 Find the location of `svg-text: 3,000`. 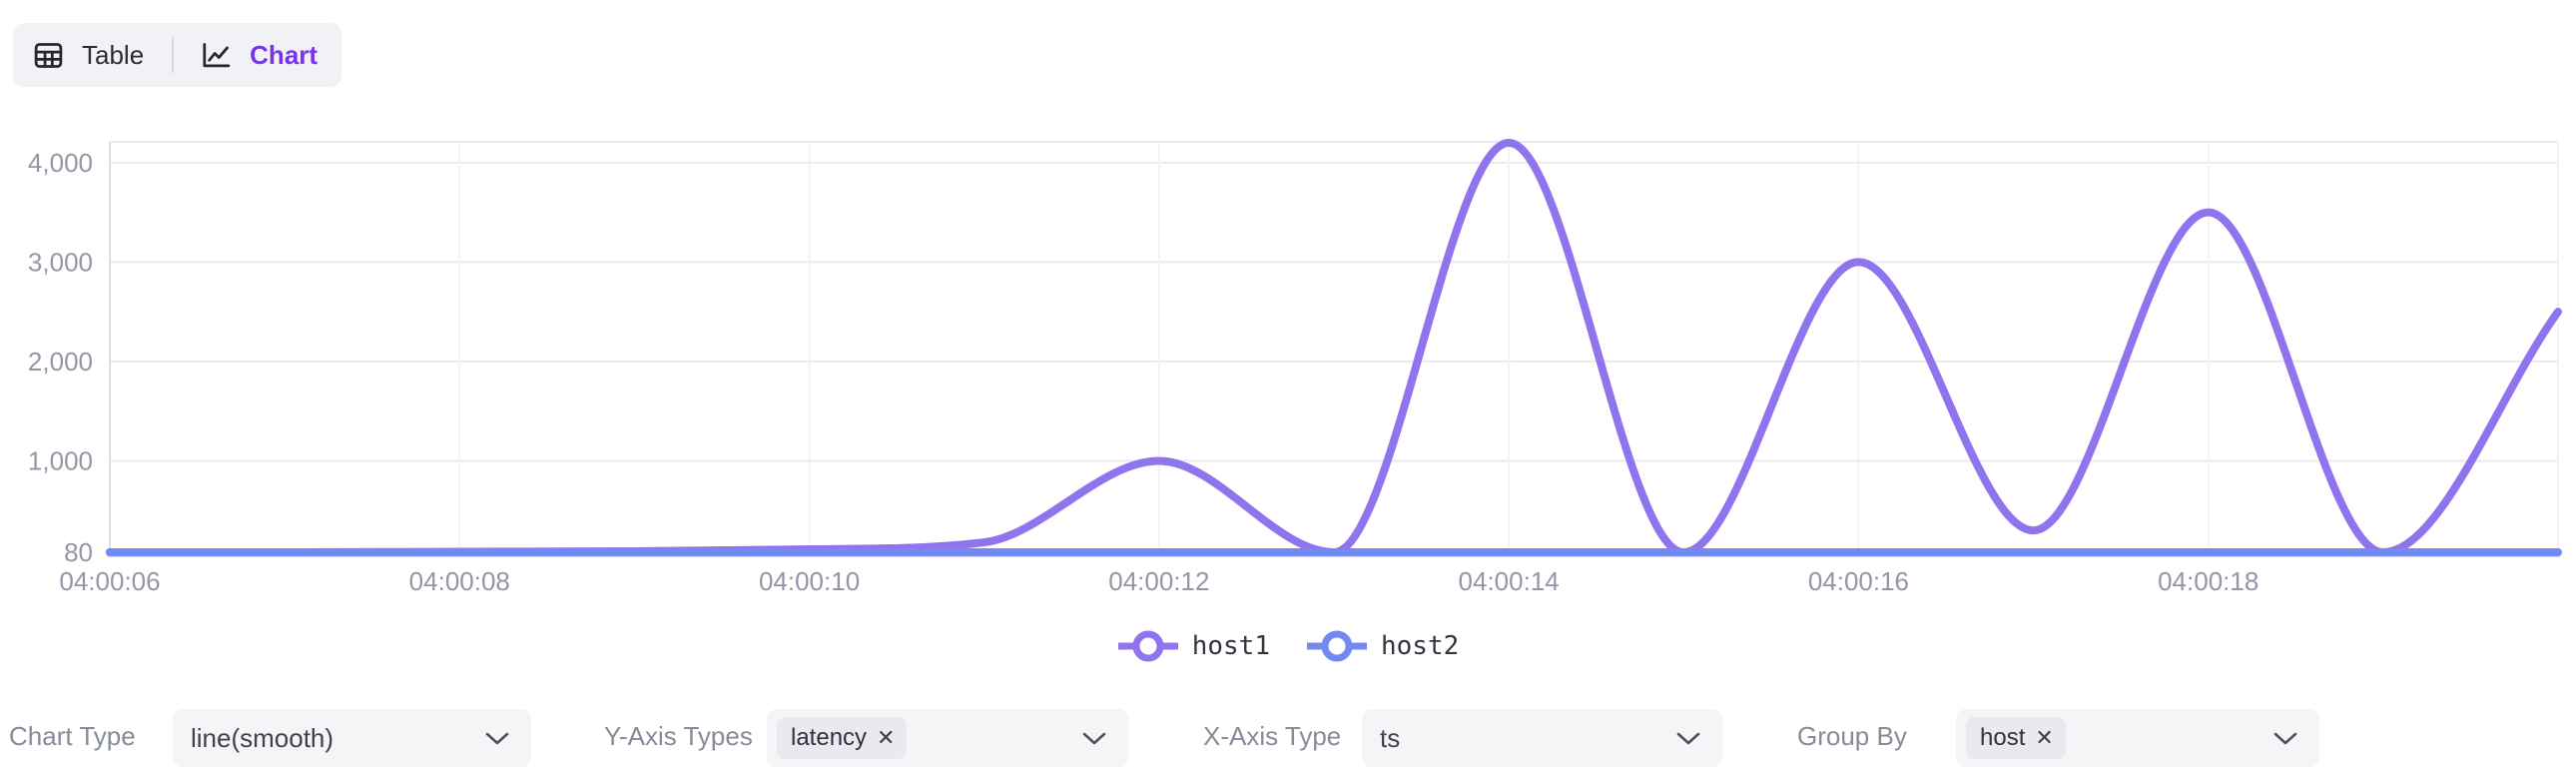

svg-text: 3,000 is located at coordinates (60, 262).